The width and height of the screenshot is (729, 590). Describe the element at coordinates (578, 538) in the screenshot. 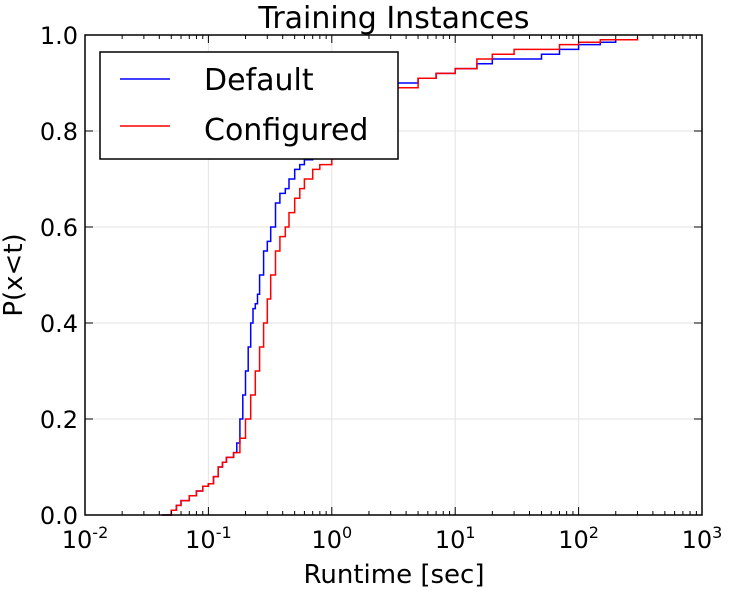

I see `x-tick-label: 10²` at that location.